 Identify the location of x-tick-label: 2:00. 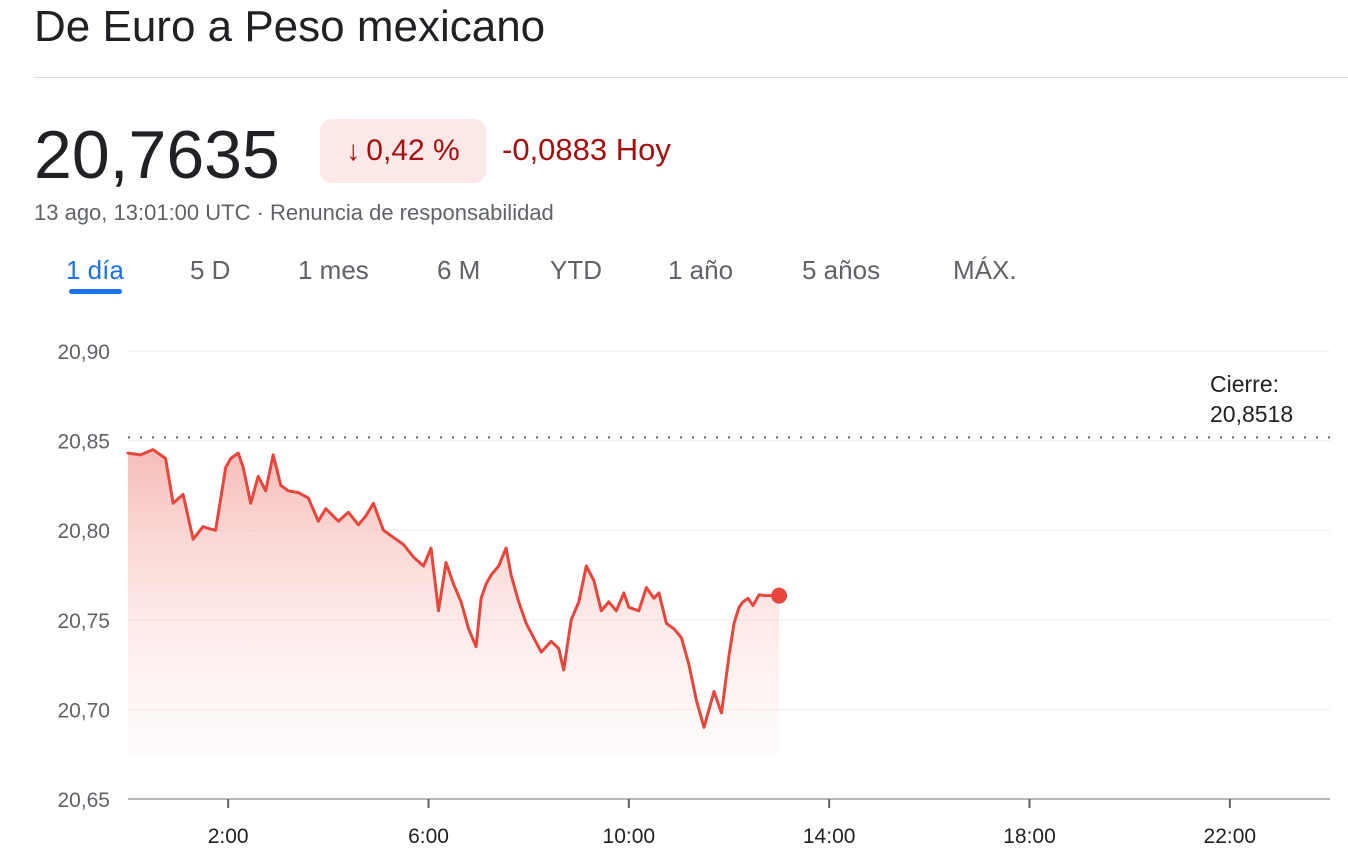
(228, 836).